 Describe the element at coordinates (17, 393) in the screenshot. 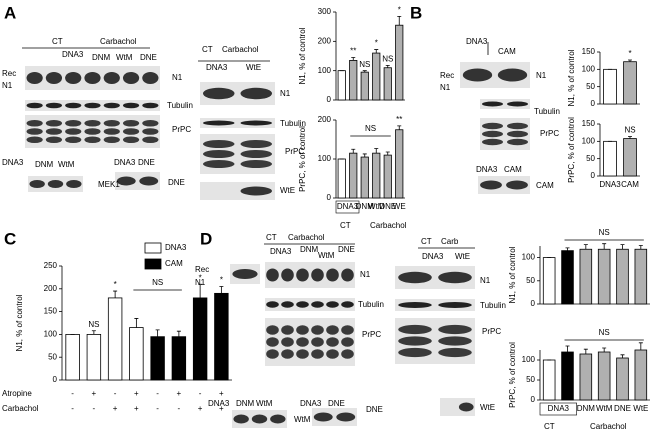

I see `row-label: Atropine` at that location.